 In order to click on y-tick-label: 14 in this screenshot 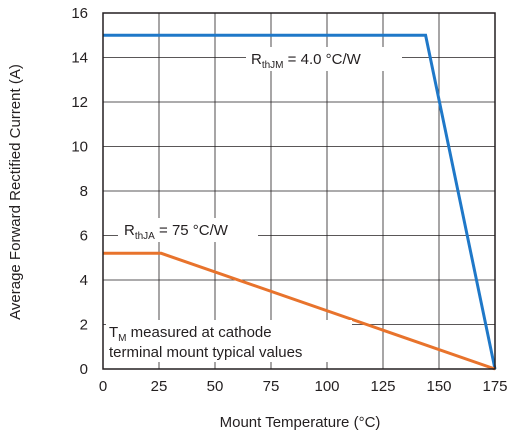, I will do `click(79, 58)`.